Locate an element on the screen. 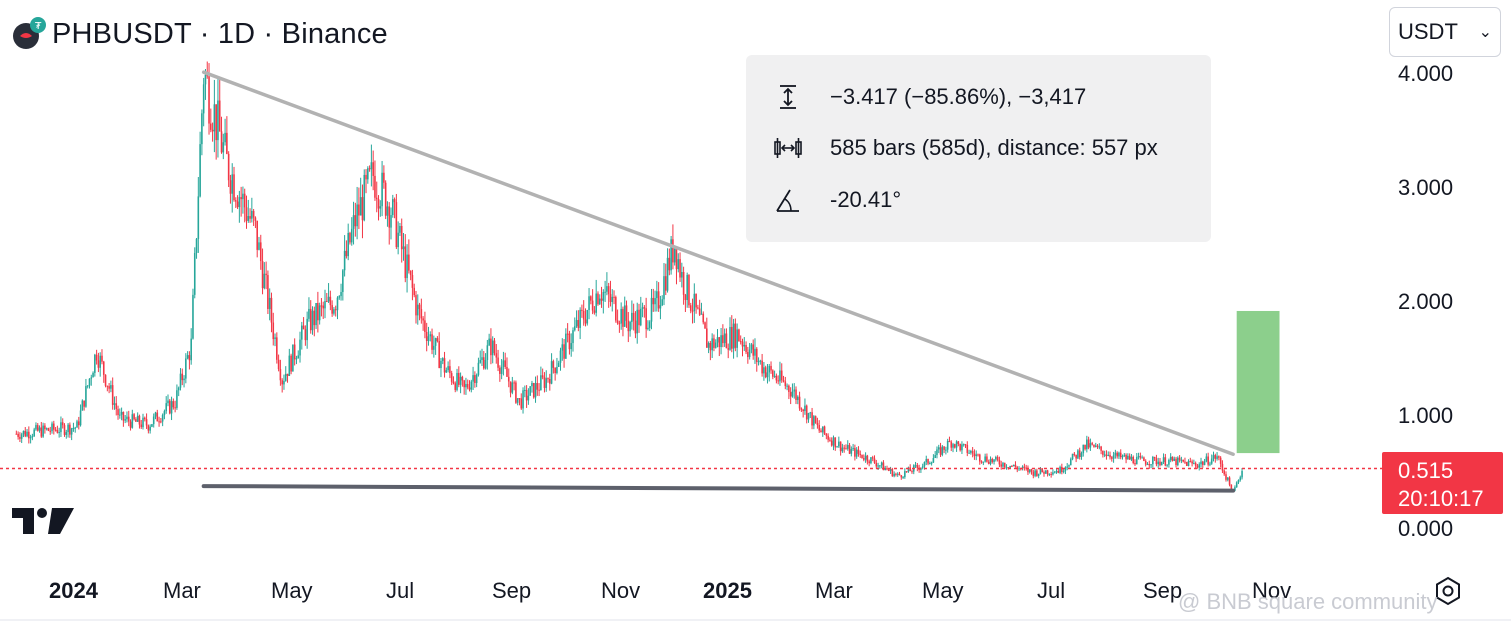 This screenshot has height=627, width=1511. tradingview-logo-icon is located at coordinates (44, 522).